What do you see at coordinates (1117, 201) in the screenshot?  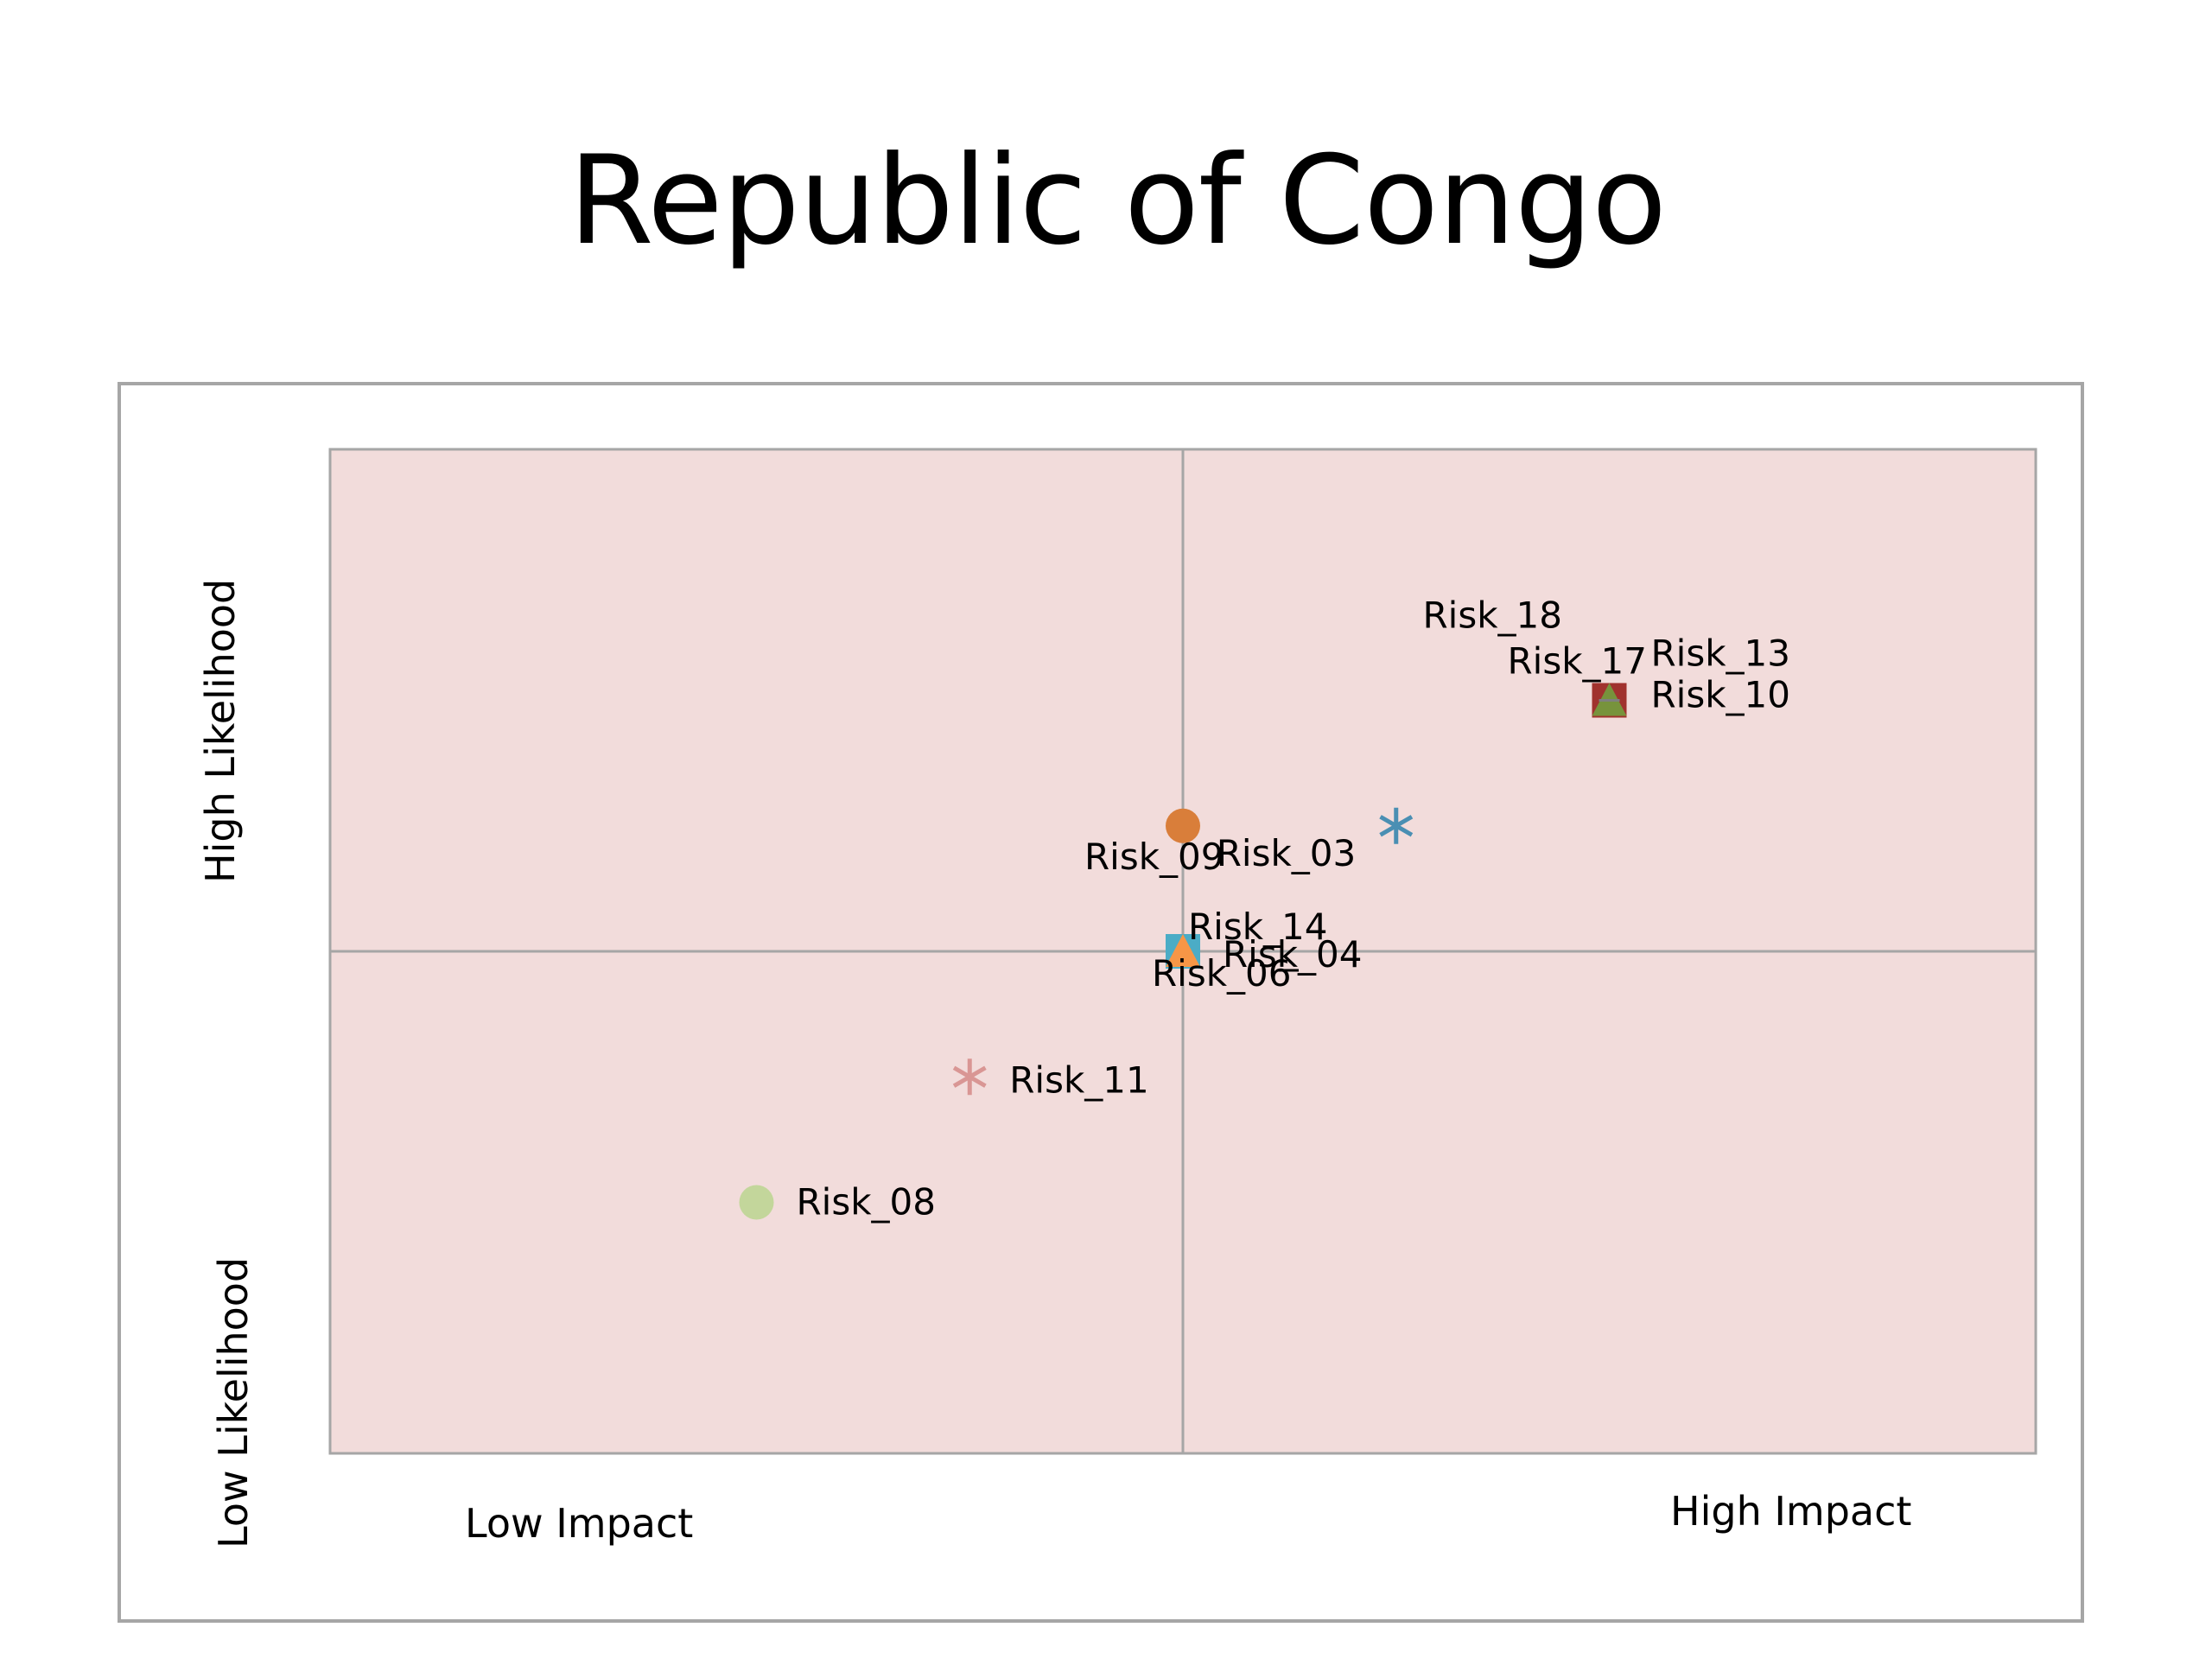 I see `slide-title: Republic of Congo` at bounding box center [1117, 201].